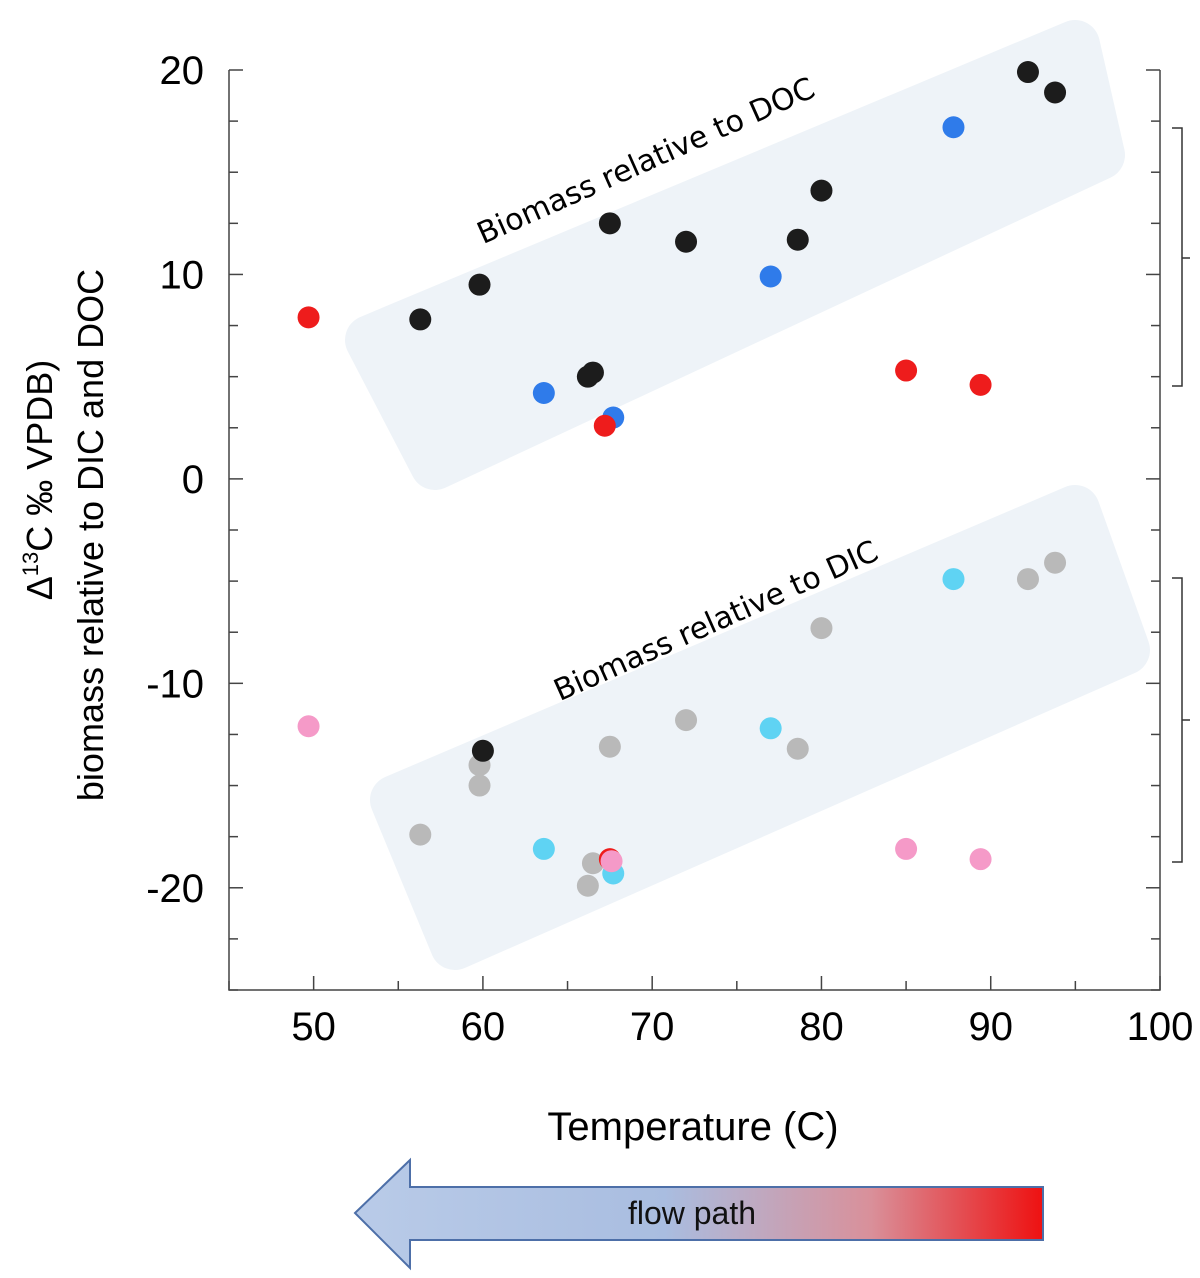 This screenshot has width=1200, height=1278. Describe the element at coordinates (39, 588) in the screenshot. I see `delta-symbol: Δ` at that location.